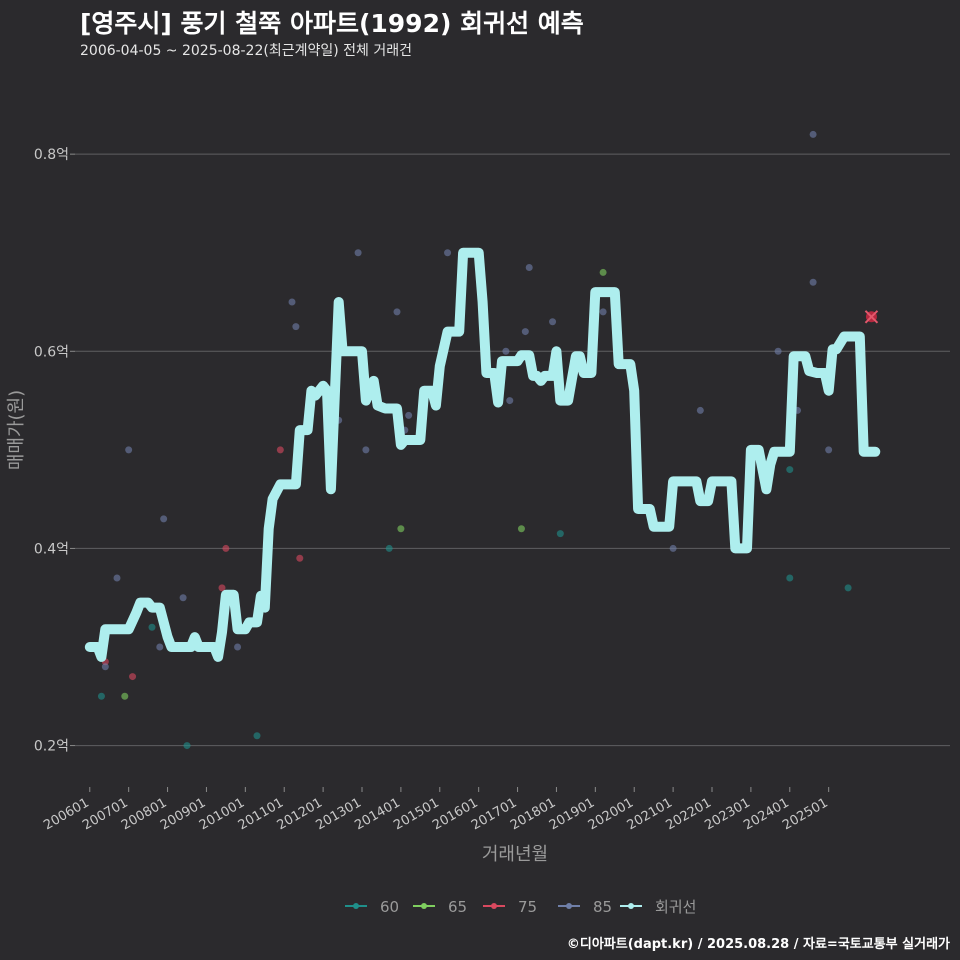 The height and width of the screenshot is (960, 960). Describe the element at coordinates (51, 747) in the screenshot. I see `y-tick-label: 0.2억` at that location.